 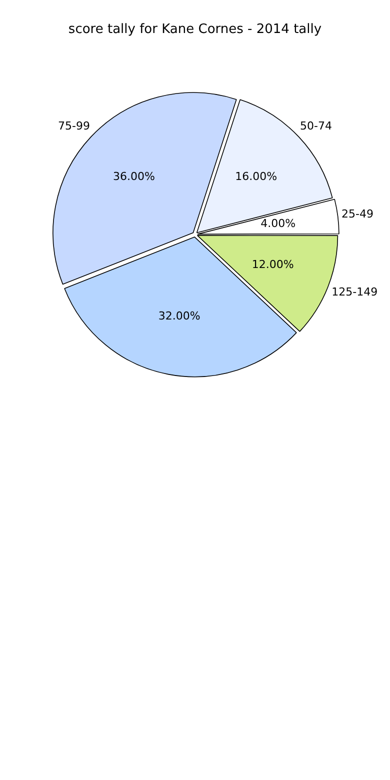 What do you see at coordinates (358, 214) in the screenshot?
I see `slice-label: 25-49` at bounding box center [358, 214].